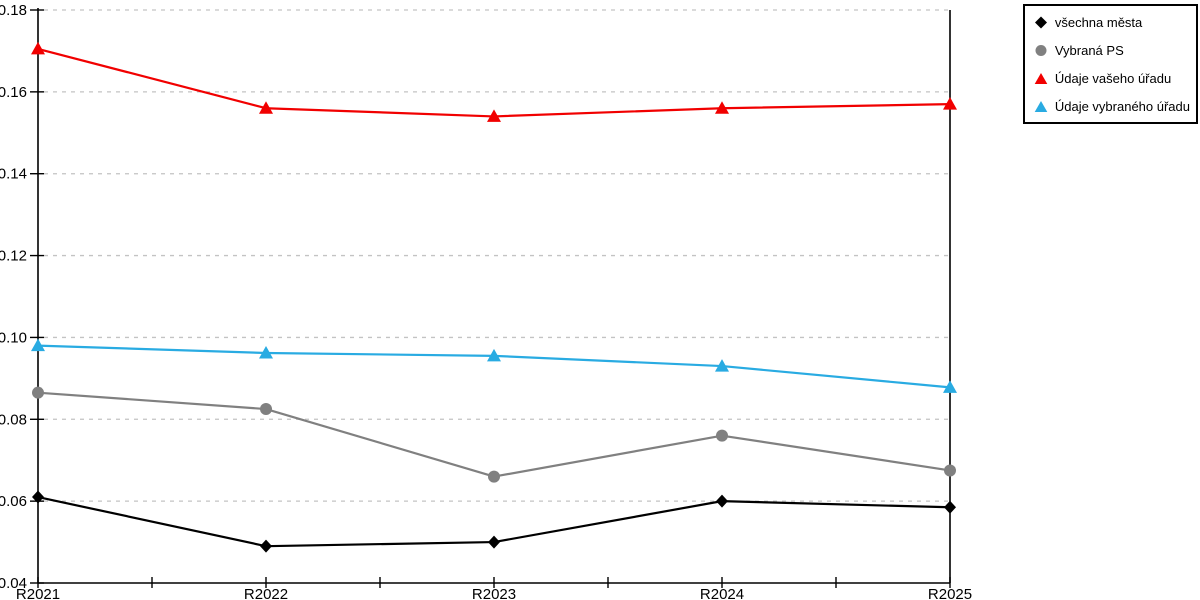 The width and height of the screenshot is (1200, 600). Describe the element at coordinates (494, 593) in the screenshot. I see `x-tick-label: R2023` at that location.